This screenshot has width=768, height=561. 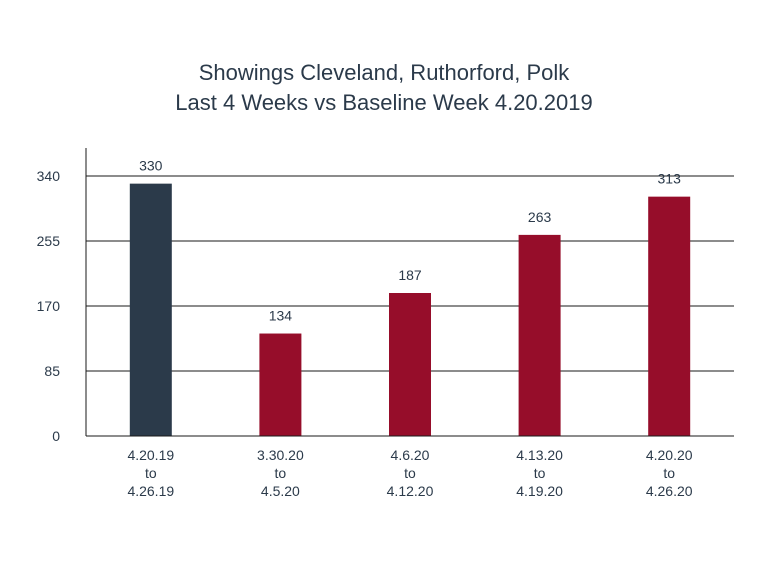 I want to click on category-label-0-line-2: 4.26.19, so click(x=150, y=491).